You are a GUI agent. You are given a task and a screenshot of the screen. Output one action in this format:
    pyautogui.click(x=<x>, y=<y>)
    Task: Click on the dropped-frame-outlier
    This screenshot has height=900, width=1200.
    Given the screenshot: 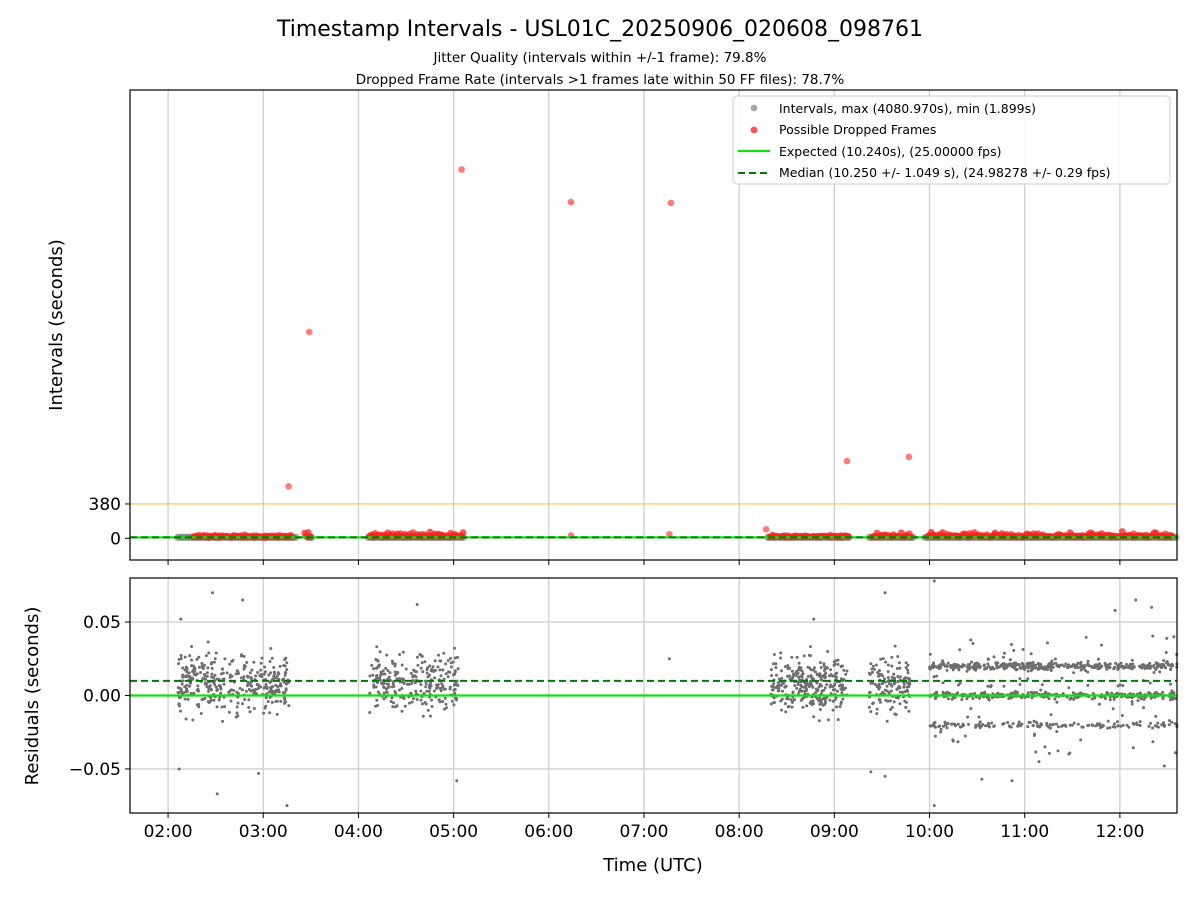 What is the action you would take?
    pyautogui.click(x=288, y=486)
    